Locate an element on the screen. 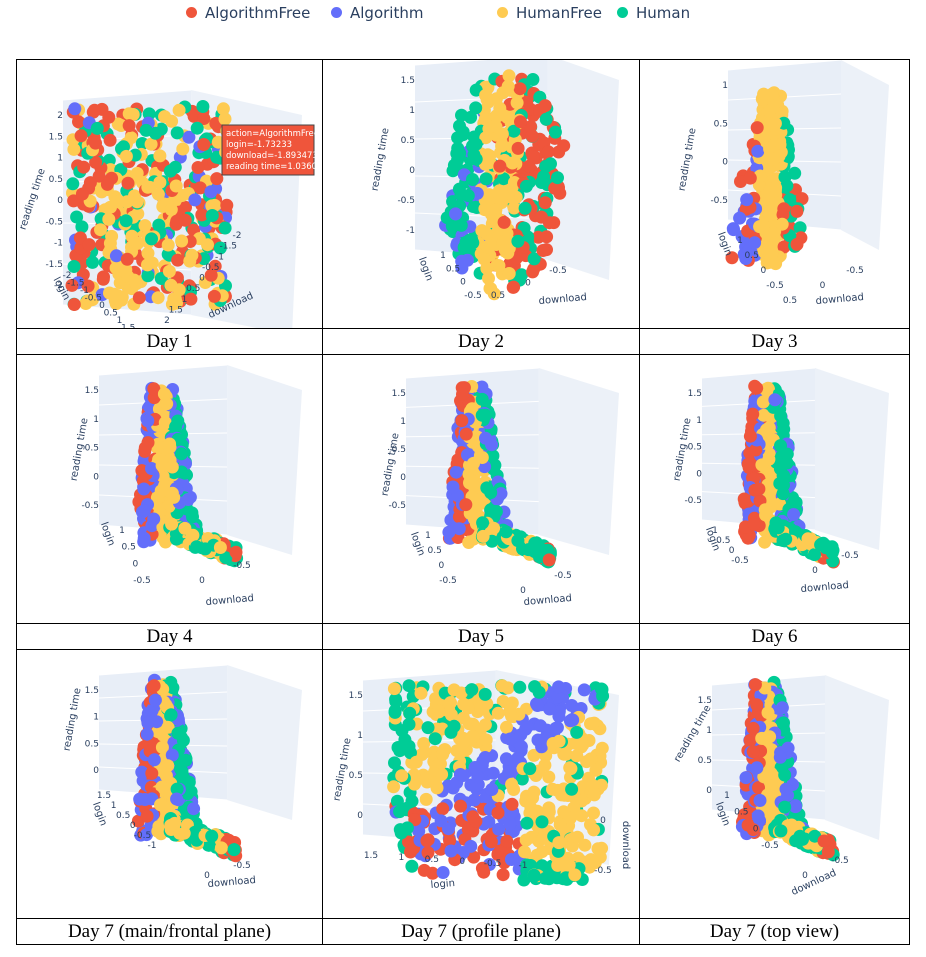  legend-label: Human is located at coordinates (663, 13).